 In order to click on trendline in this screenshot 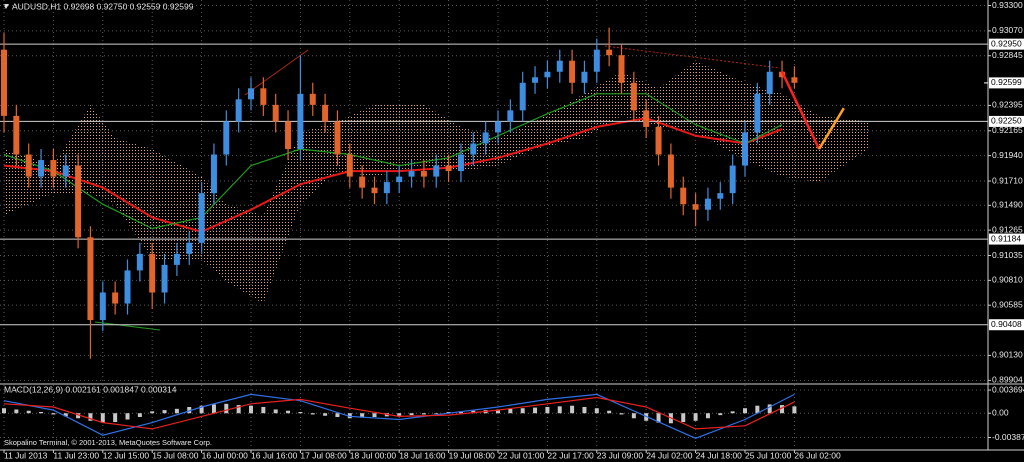, I will do `click(276, 72)`.